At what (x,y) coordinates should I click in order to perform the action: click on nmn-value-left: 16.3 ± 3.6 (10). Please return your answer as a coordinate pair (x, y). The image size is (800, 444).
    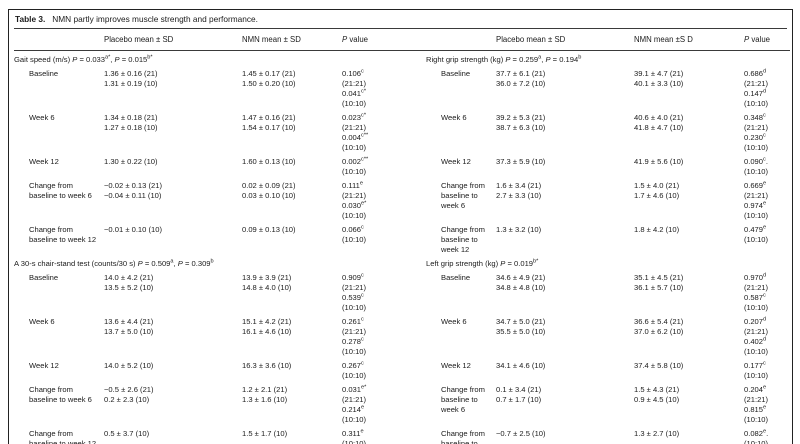
    Looking at the image, I should click on (267, 365).